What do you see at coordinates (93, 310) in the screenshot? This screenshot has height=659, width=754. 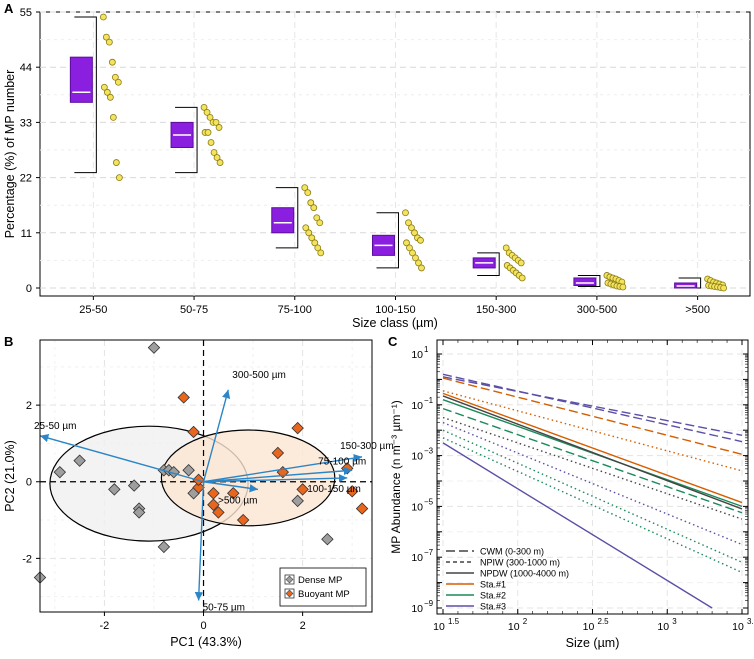 I see `x-tick-label: 25-50` at bounding box center [93, 310].